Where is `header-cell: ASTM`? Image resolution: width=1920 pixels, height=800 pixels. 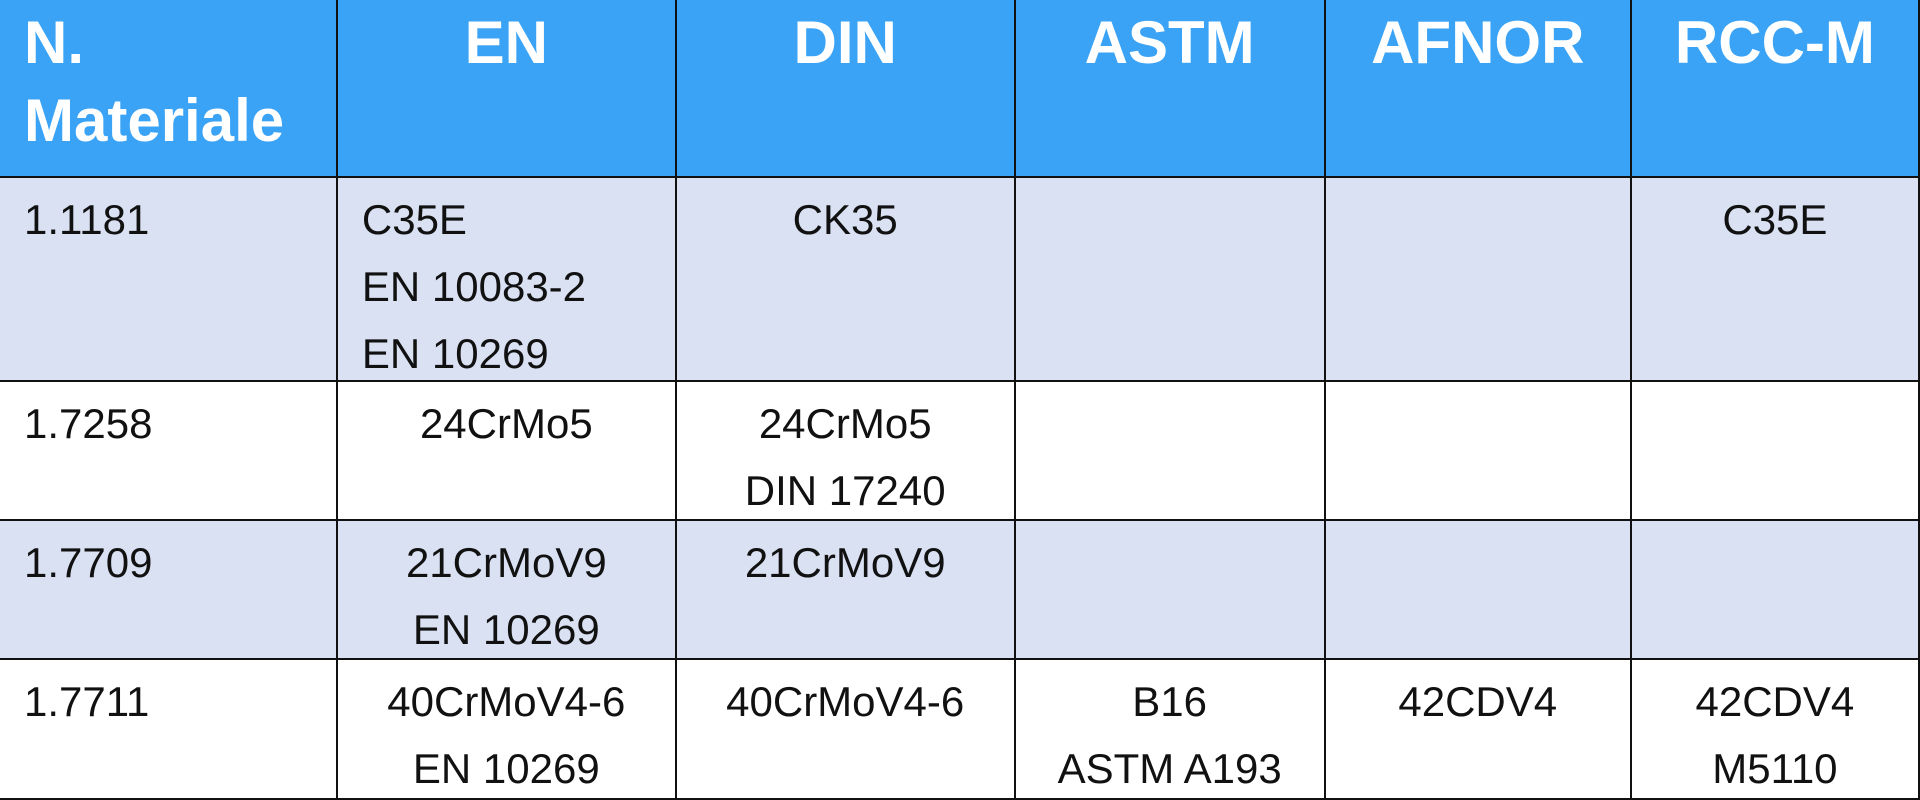
header-cell: ASTM is located at coordinates (1169, 88).